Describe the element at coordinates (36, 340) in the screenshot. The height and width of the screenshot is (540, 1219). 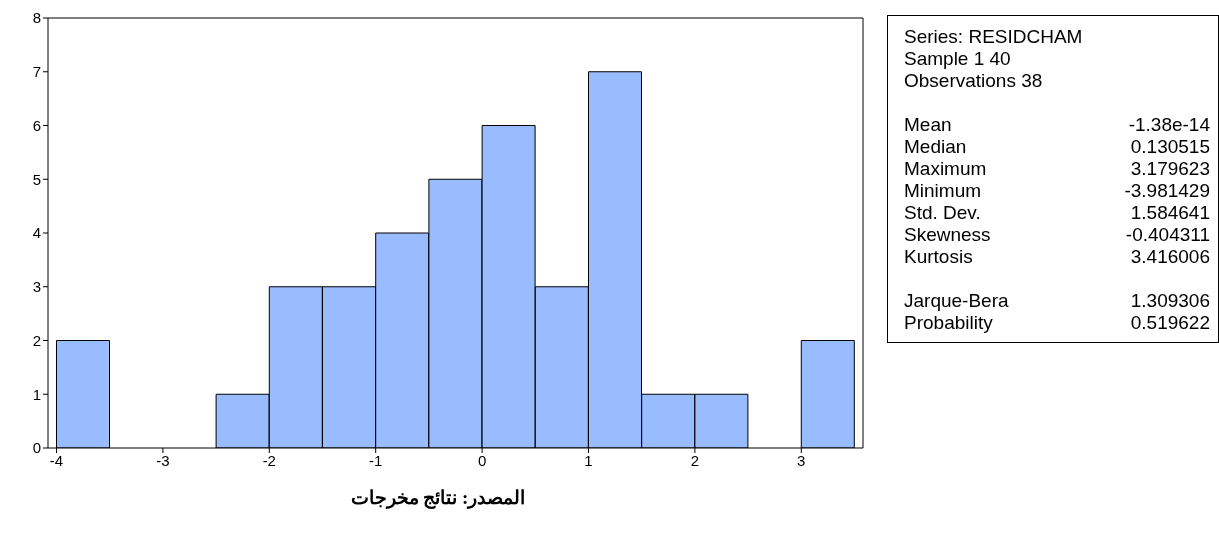
I see `y-tick-label: 2` at that location.